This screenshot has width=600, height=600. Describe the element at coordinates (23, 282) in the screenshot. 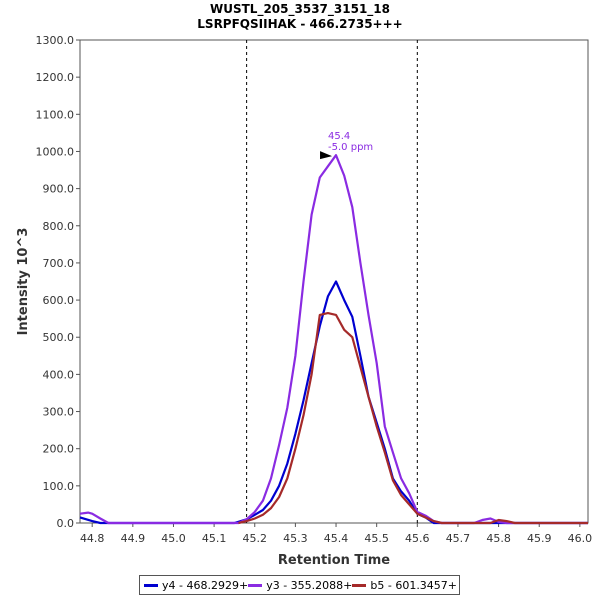

I see `y-axis-label: Intensity 10^3` at that location.